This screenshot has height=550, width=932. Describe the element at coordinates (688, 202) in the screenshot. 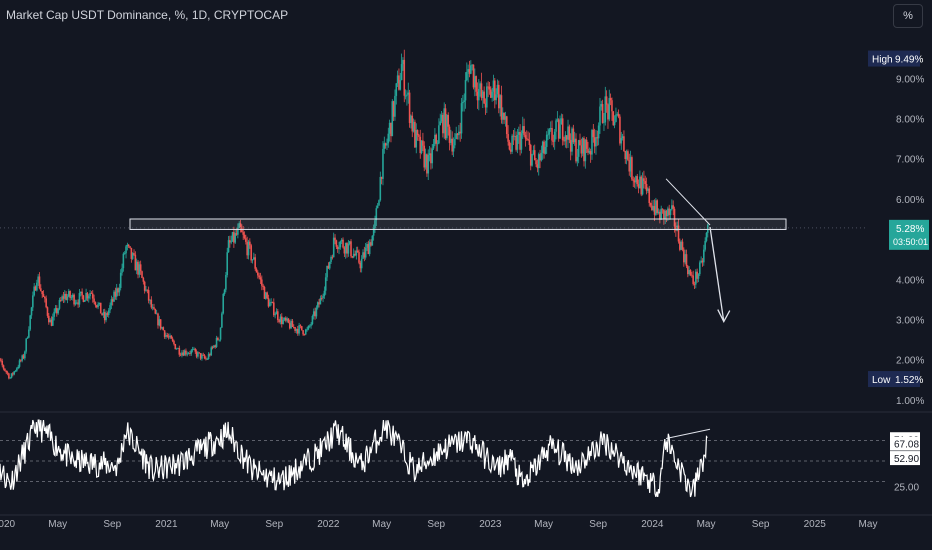

I see `price-trendline` at that location.